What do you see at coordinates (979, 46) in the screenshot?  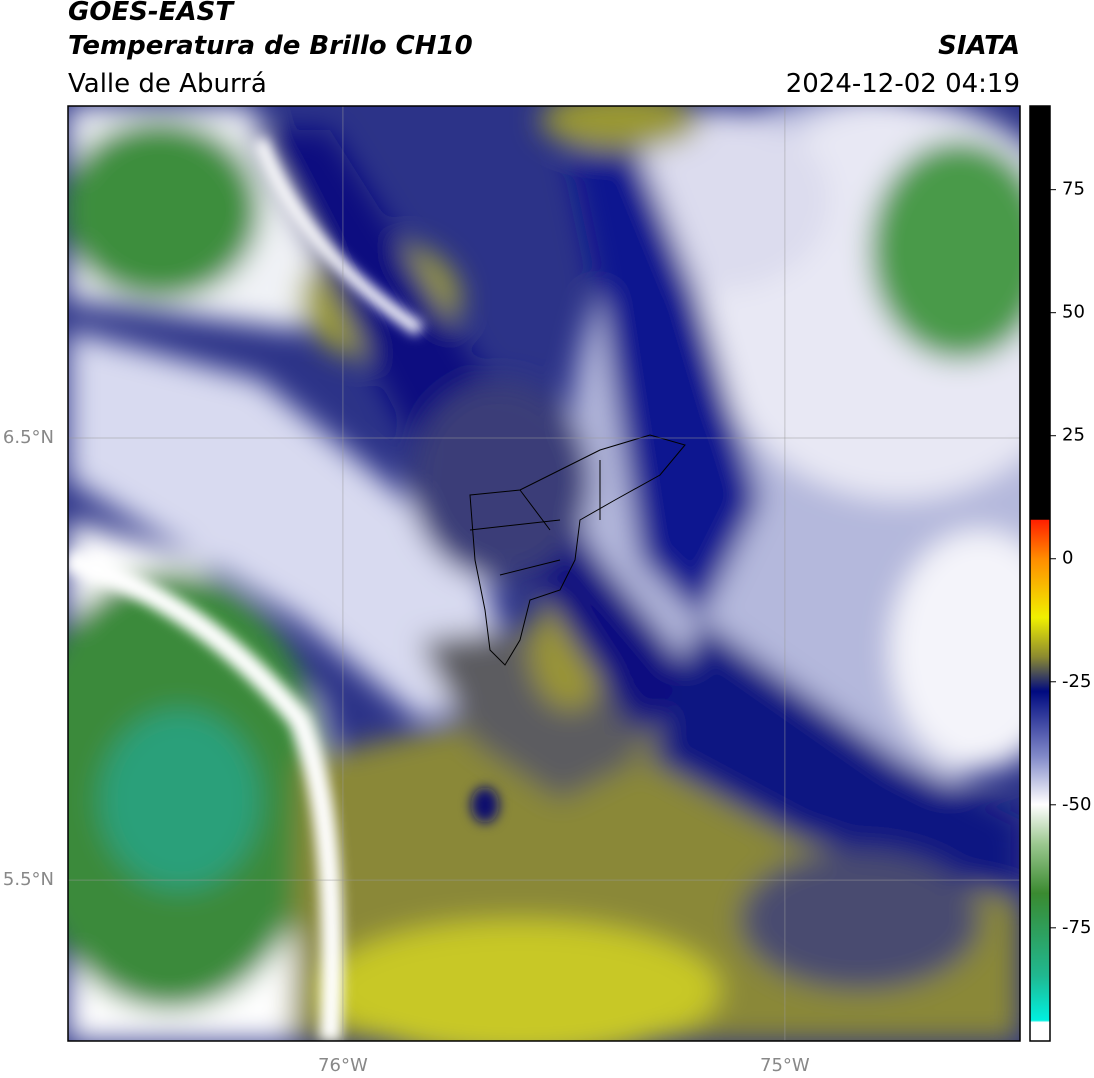 I see `source: SIATA` at bounding box center [979, 46].